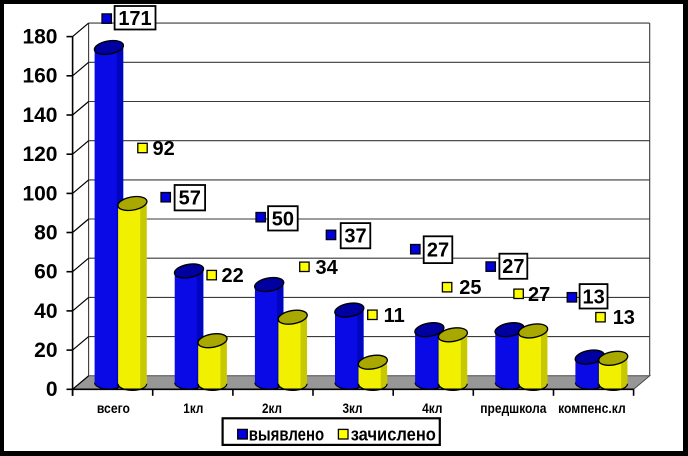 The width and height of the screenshot is (688, 456). Describe the element at coordinates (134, 19) in the screenshot. I see `svg-text: 171` at that location.